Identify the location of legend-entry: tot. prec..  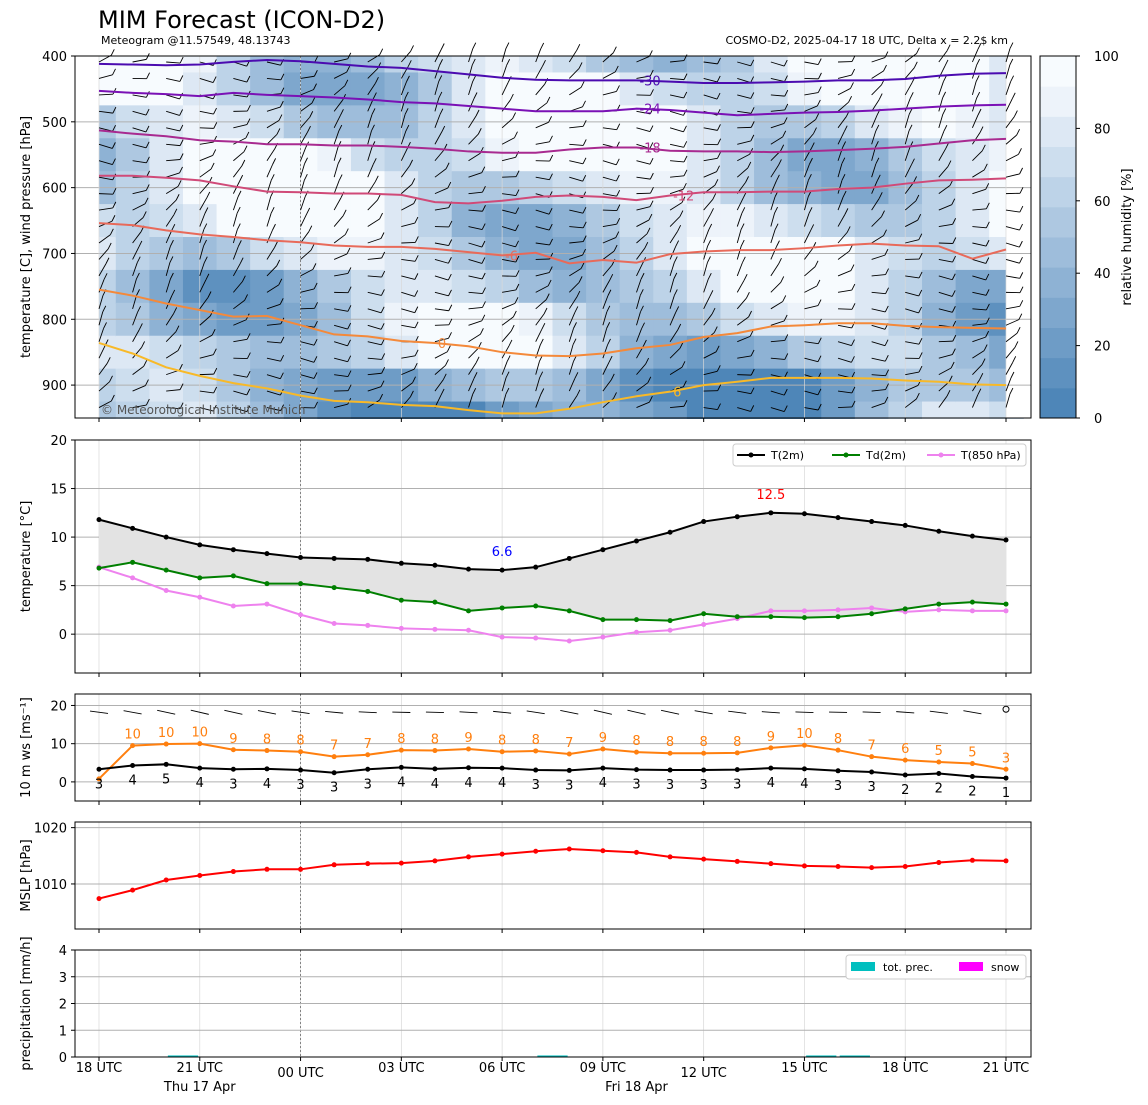
(908, 967).